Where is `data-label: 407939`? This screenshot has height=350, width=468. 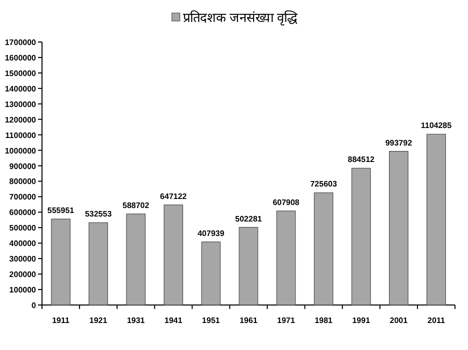 data-label: 407939 is located at coordinates (211, 233).